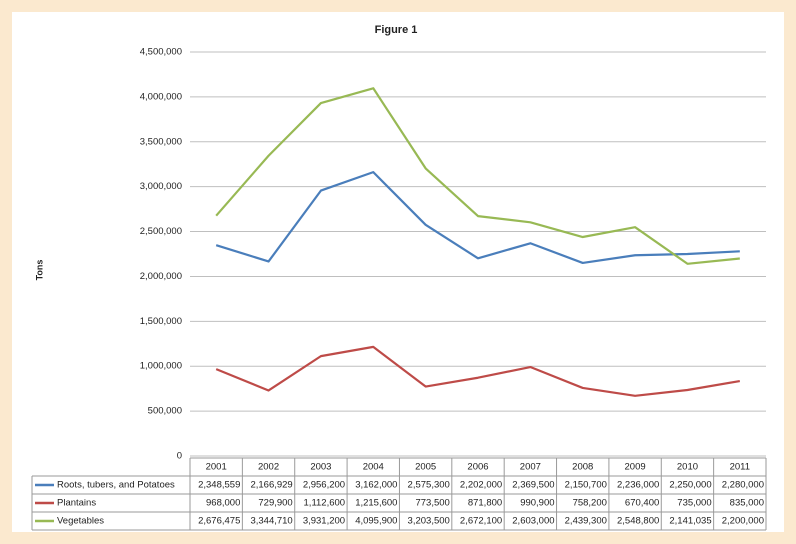 The image size is (796, 544). Describe the element at coordinates (161, 231) in the screenshot. I see `y-tick-label: 2,500,000` at that location.